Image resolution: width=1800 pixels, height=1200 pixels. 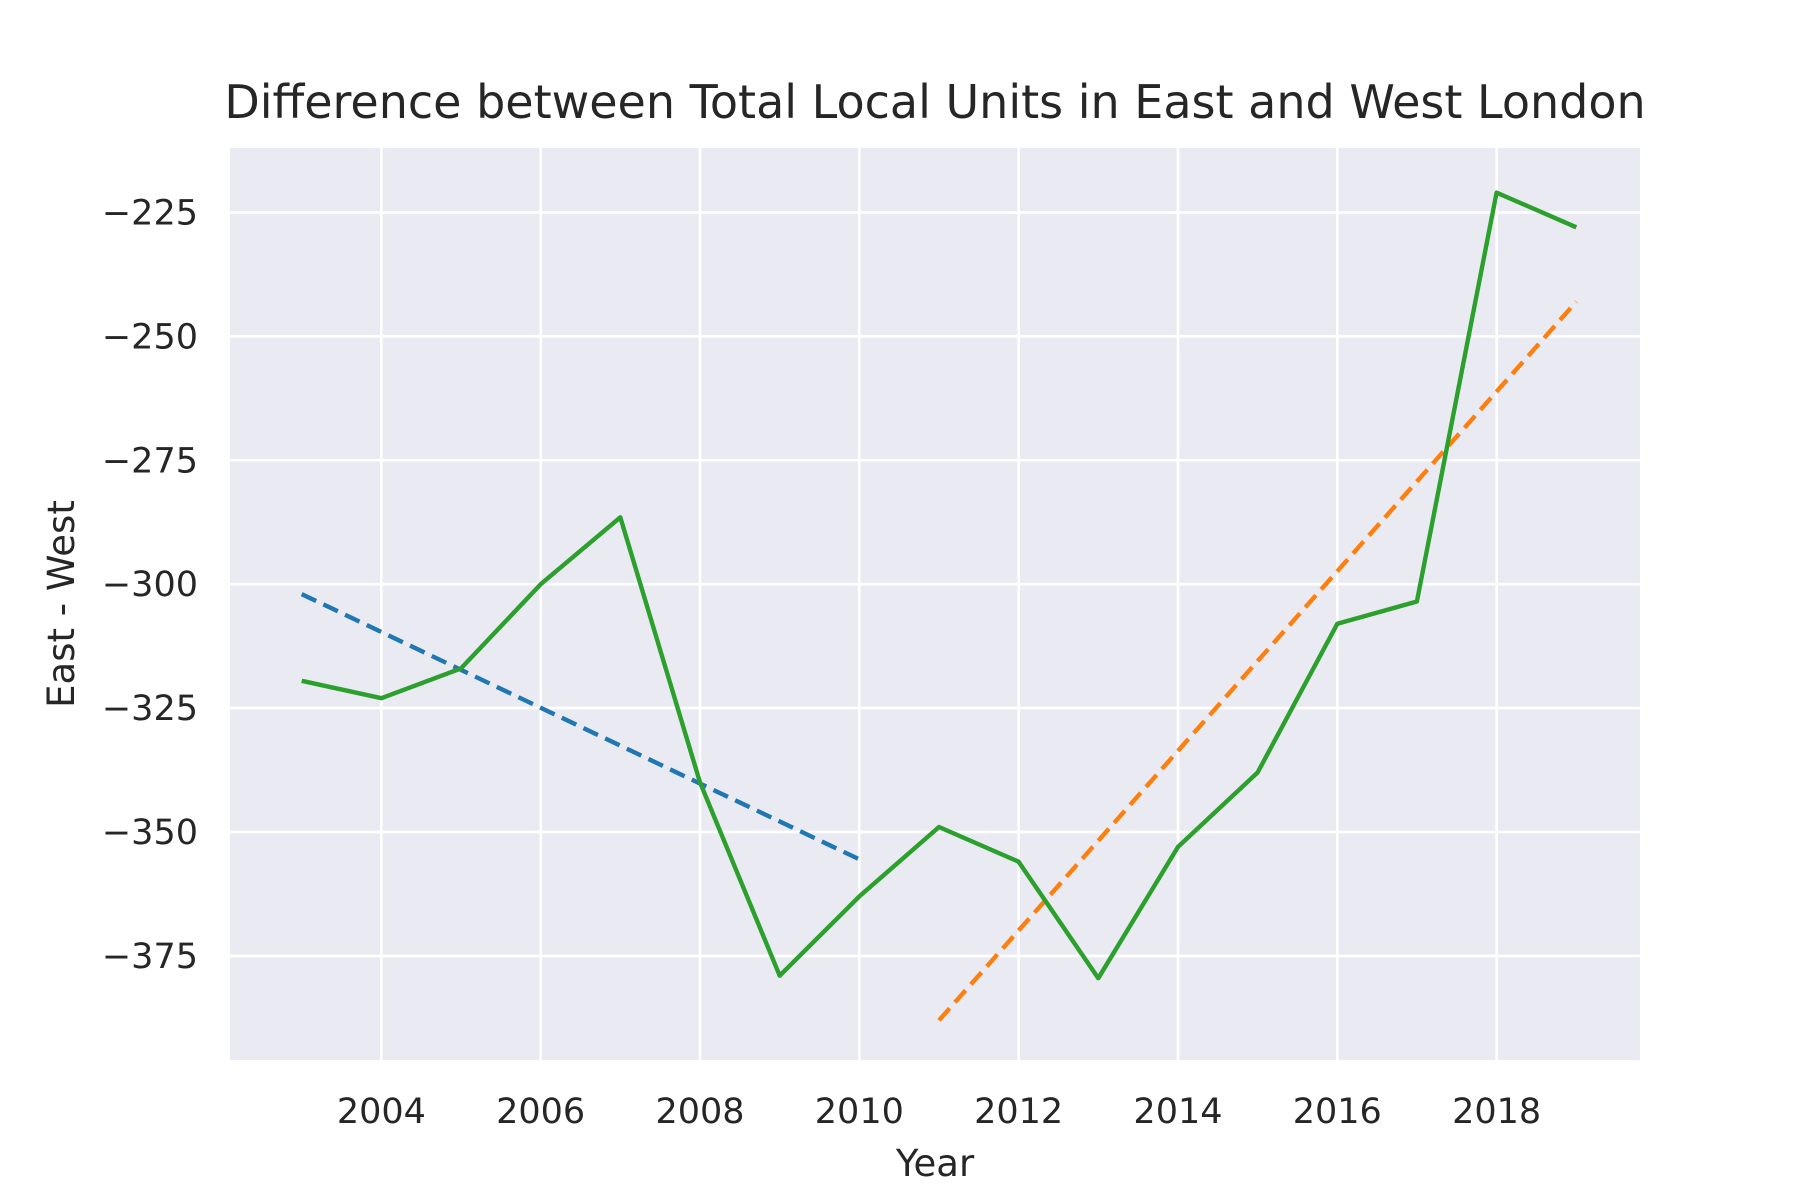 I want to click on y-tick-label: −225, so click(x=150, y=213).